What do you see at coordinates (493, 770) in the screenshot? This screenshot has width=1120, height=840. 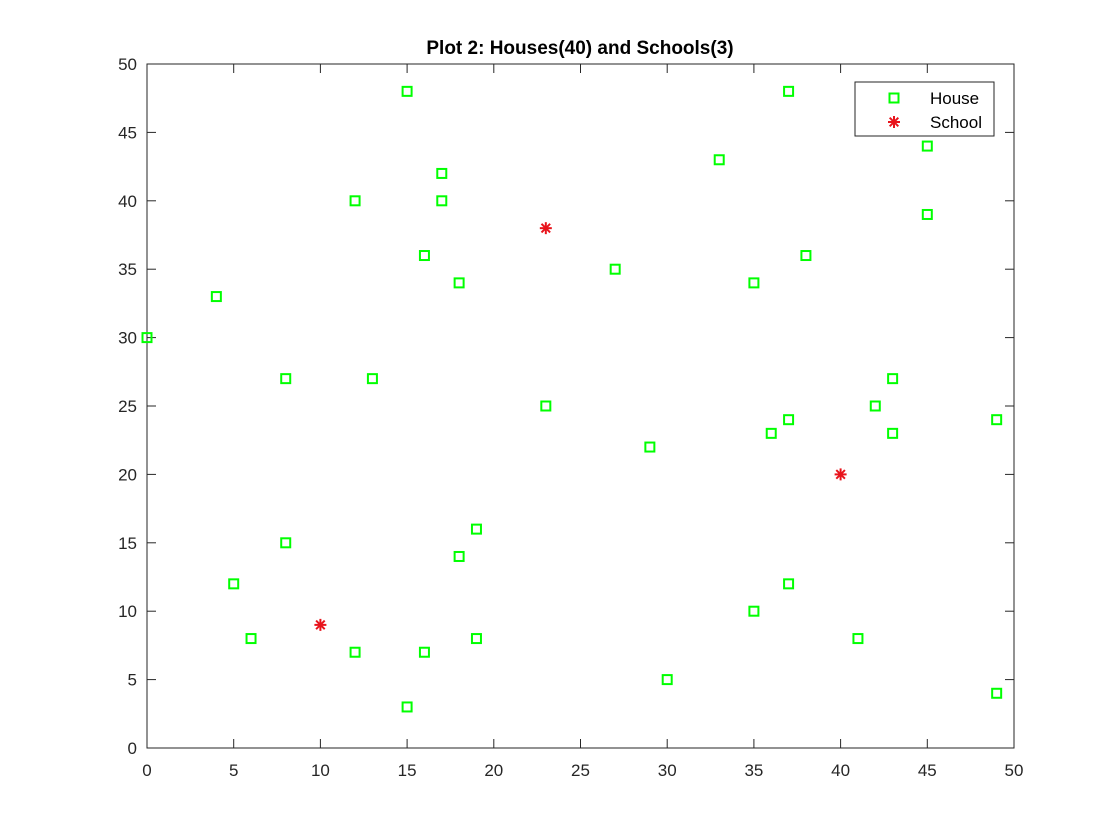 I see `x-tick-label: 20` at bounding box center [493, 770].